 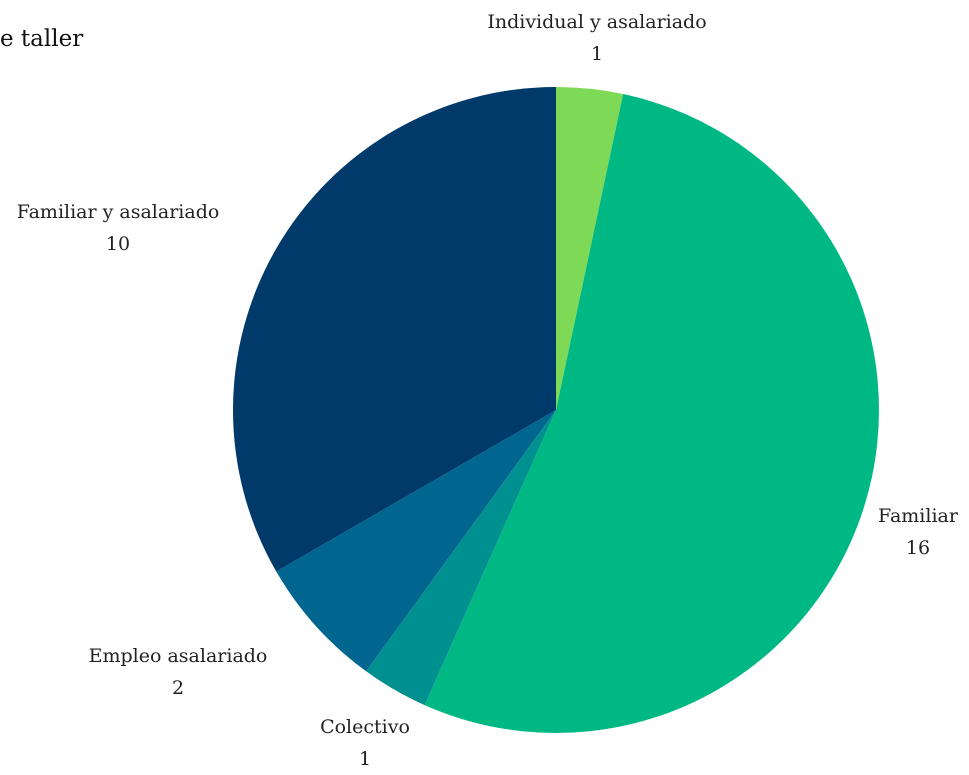 I want to click on slice-label: Familiar, so click(x=918, y=516).